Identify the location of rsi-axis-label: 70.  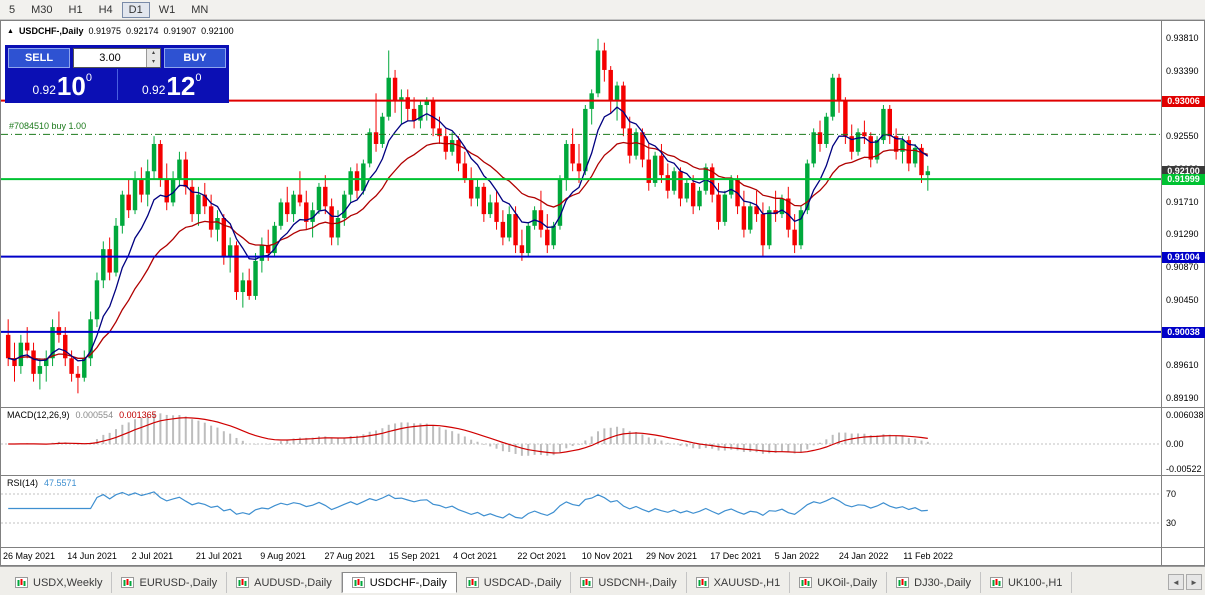
(1171, 494).